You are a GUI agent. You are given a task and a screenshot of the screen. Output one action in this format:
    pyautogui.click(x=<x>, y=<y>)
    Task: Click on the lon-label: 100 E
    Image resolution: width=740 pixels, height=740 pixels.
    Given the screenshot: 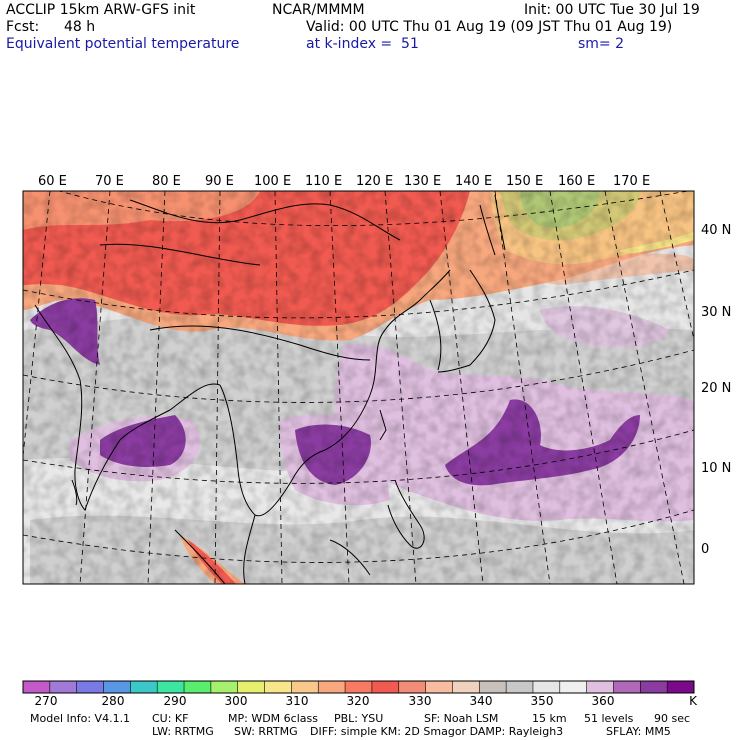 What is the action you would take?
    pyautogui.click(x=272, y=181)
    